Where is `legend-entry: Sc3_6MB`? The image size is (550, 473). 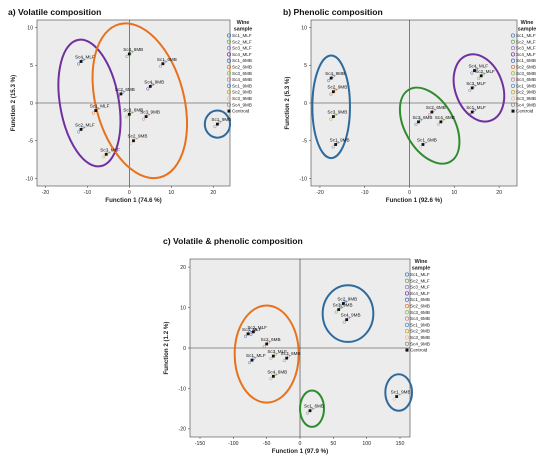 legend-entry: Sc3_6MB is located at coordinates (420, 312).